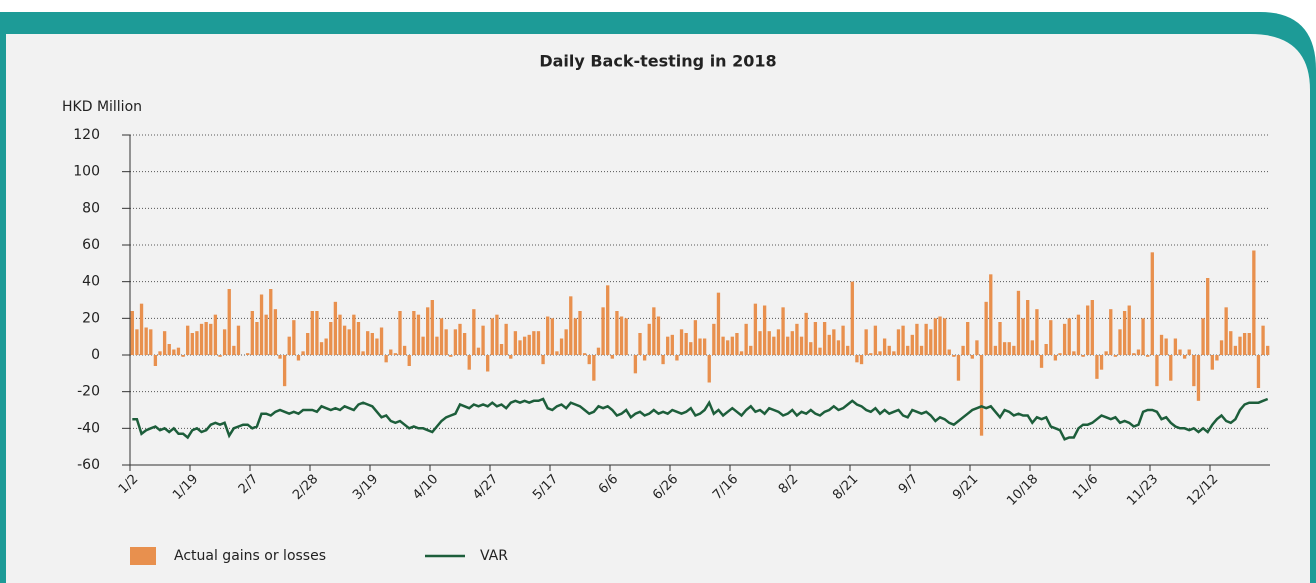 The height and width of the screenshot is (583, 1316). I want to click on legend-swatch, so click(143, 556).